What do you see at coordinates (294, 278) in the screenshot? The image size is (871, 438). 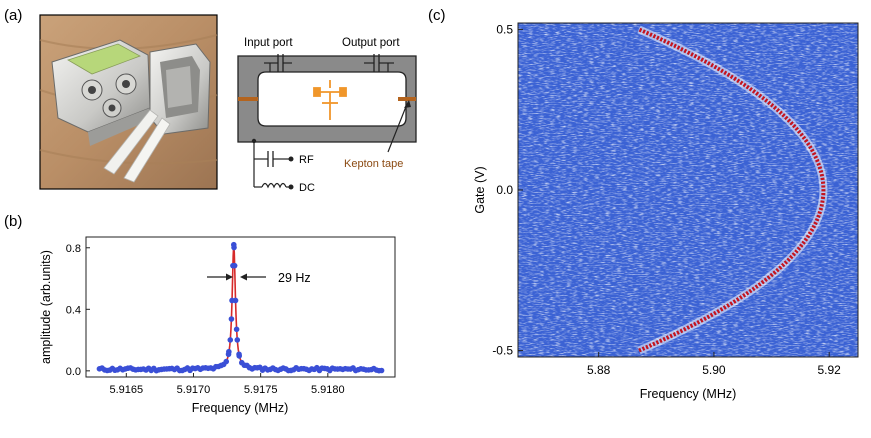 I see `linewidth-label: 29 Hz` at bounding box center [294, 278].